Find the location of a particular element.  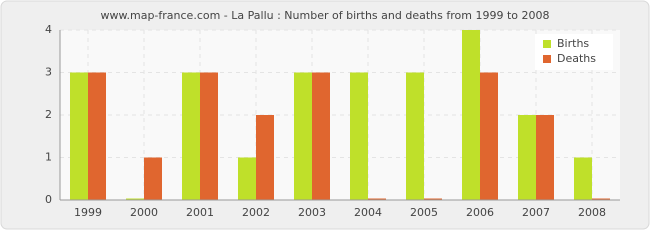

x-tick-label: 2002 is located at coordinates (256, 212).